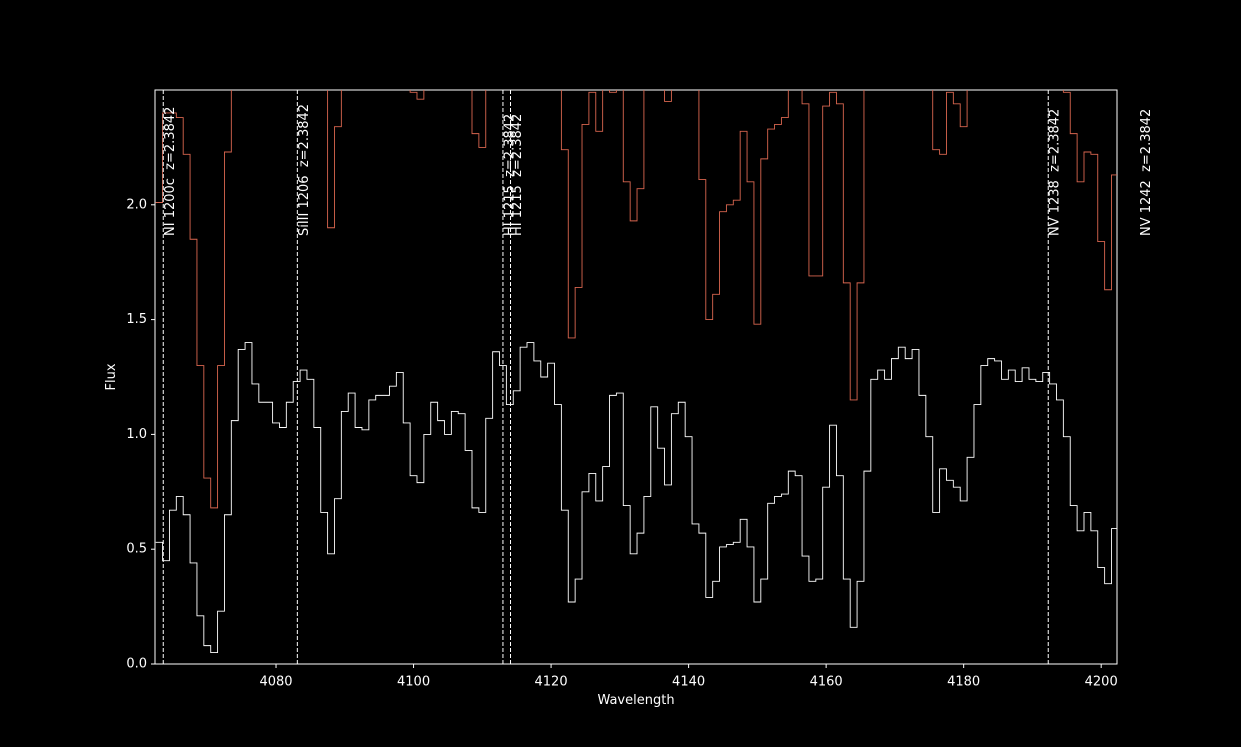 The width and height of the screenshot is (1241, 747). What do you see at coordinates (688, 682) in the screenshot?
I see `x-tick-label: 4140` at bounding box center [688, 682].